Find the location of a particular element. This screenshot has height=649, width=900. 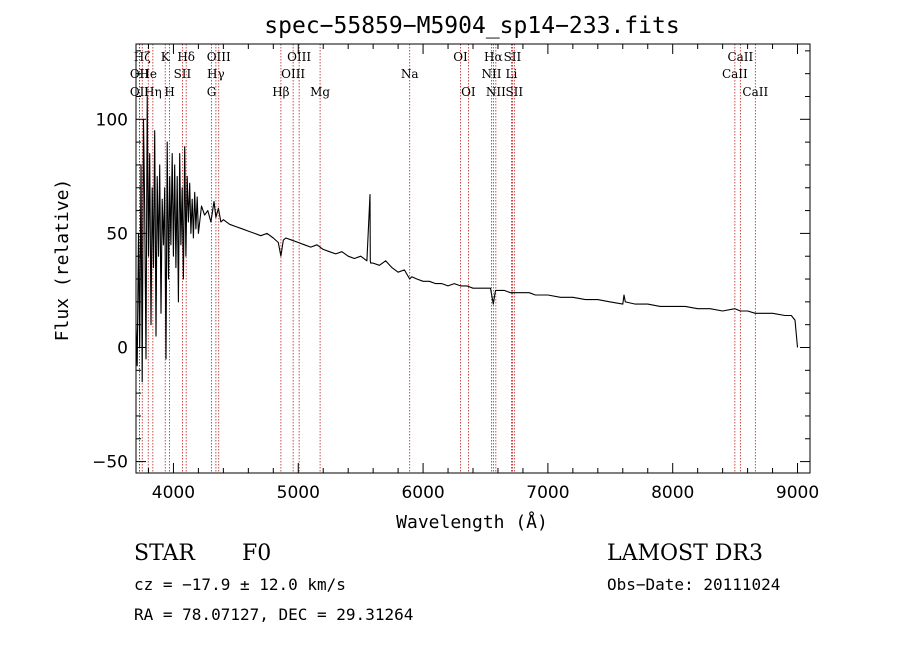

x-tick-label: 9000 is located at coordinates (797, 493).